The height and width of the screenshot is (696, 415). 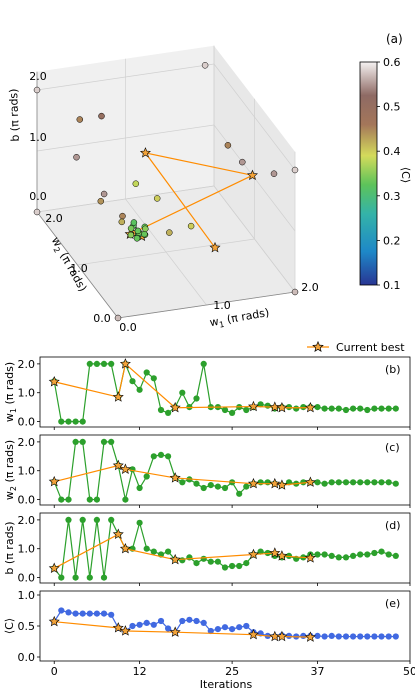 I want to click on x-tick-label: 12, so click(x=140, y=671).